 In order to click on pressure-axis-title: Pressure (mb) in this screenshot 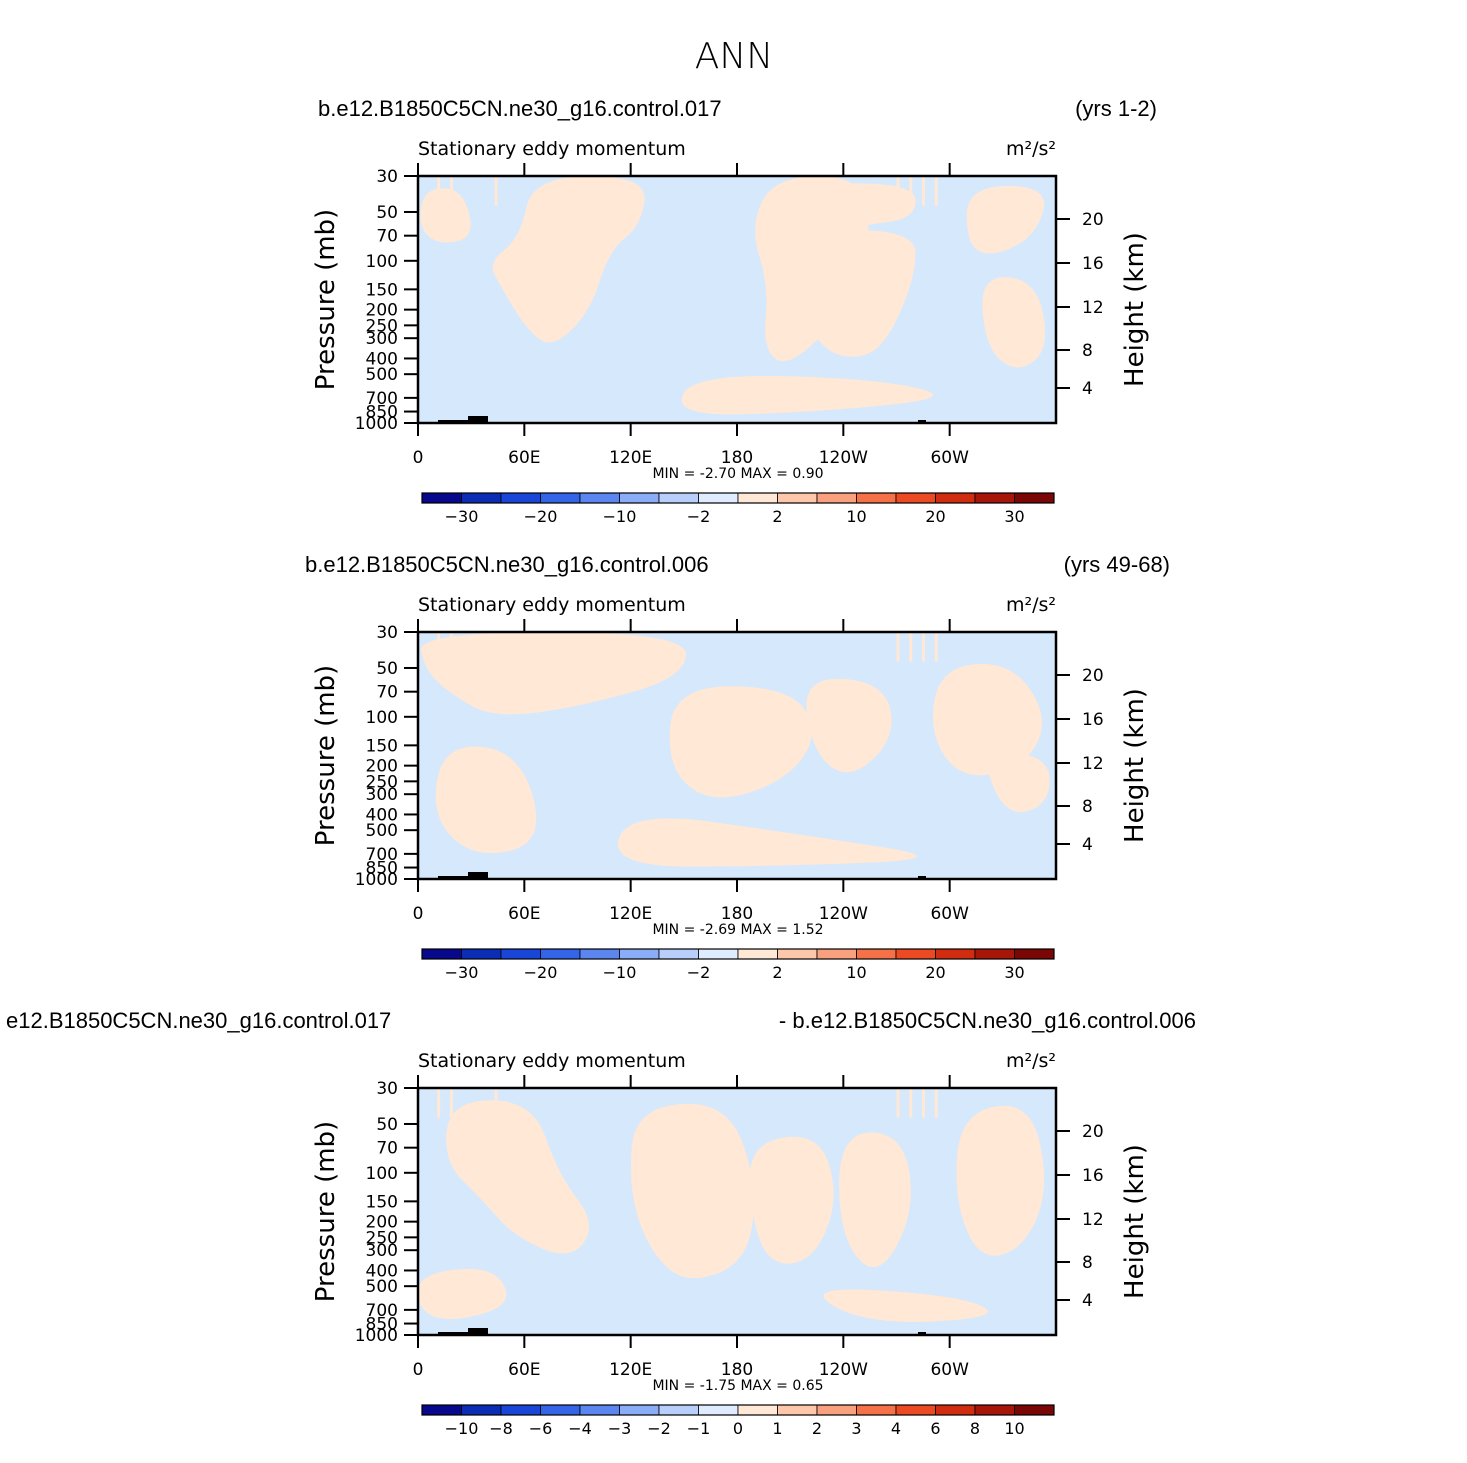, I will do `click(326, 299)`.